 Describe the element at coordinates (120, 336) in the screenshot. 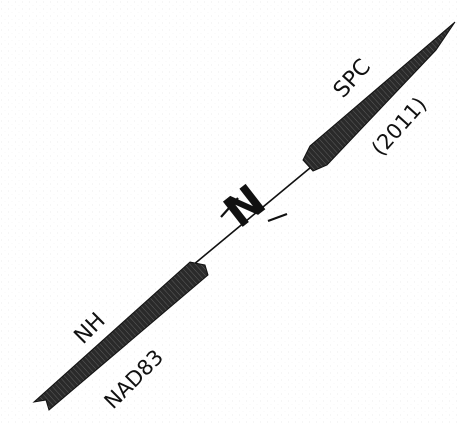

I see `lower-needle` at that location.